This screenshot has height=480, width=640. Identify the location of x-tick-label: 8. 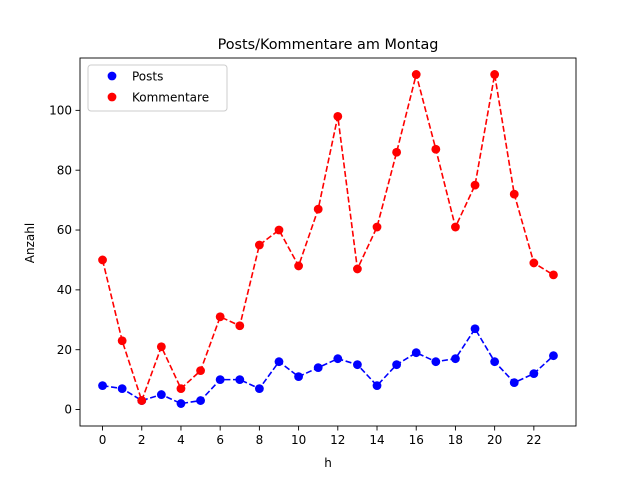
(260, 440).